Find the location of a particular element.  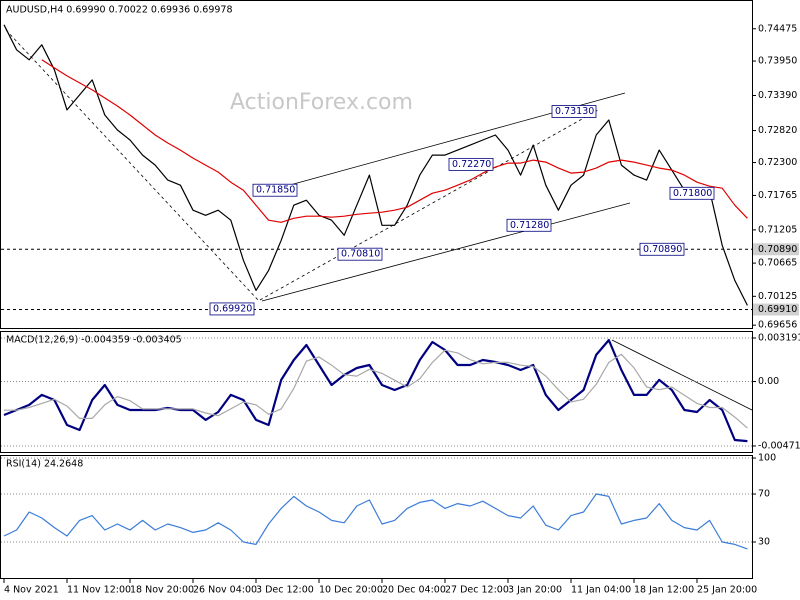

annotation-label: 0.71280 is located at coordinates (529, 225).